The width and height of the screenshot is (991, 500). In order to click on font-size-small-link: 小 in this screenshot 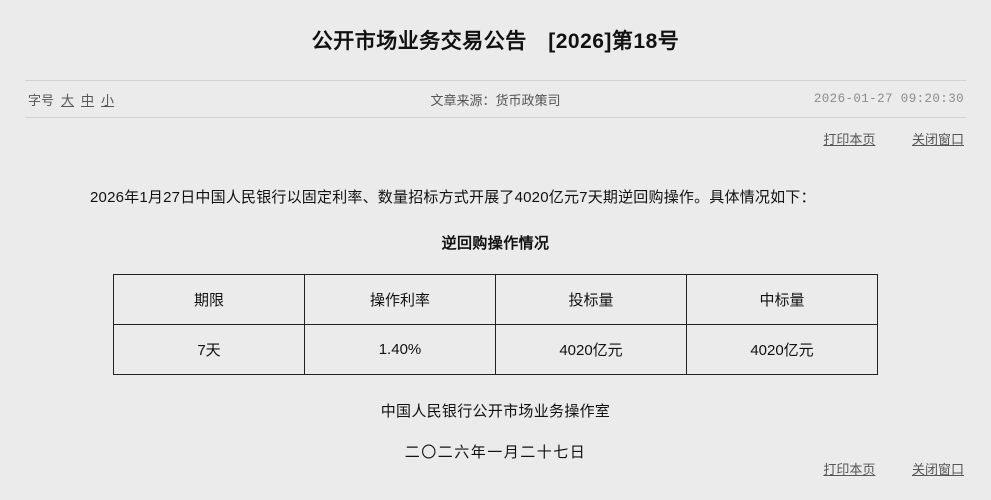, I will do `click(108, 100)`.